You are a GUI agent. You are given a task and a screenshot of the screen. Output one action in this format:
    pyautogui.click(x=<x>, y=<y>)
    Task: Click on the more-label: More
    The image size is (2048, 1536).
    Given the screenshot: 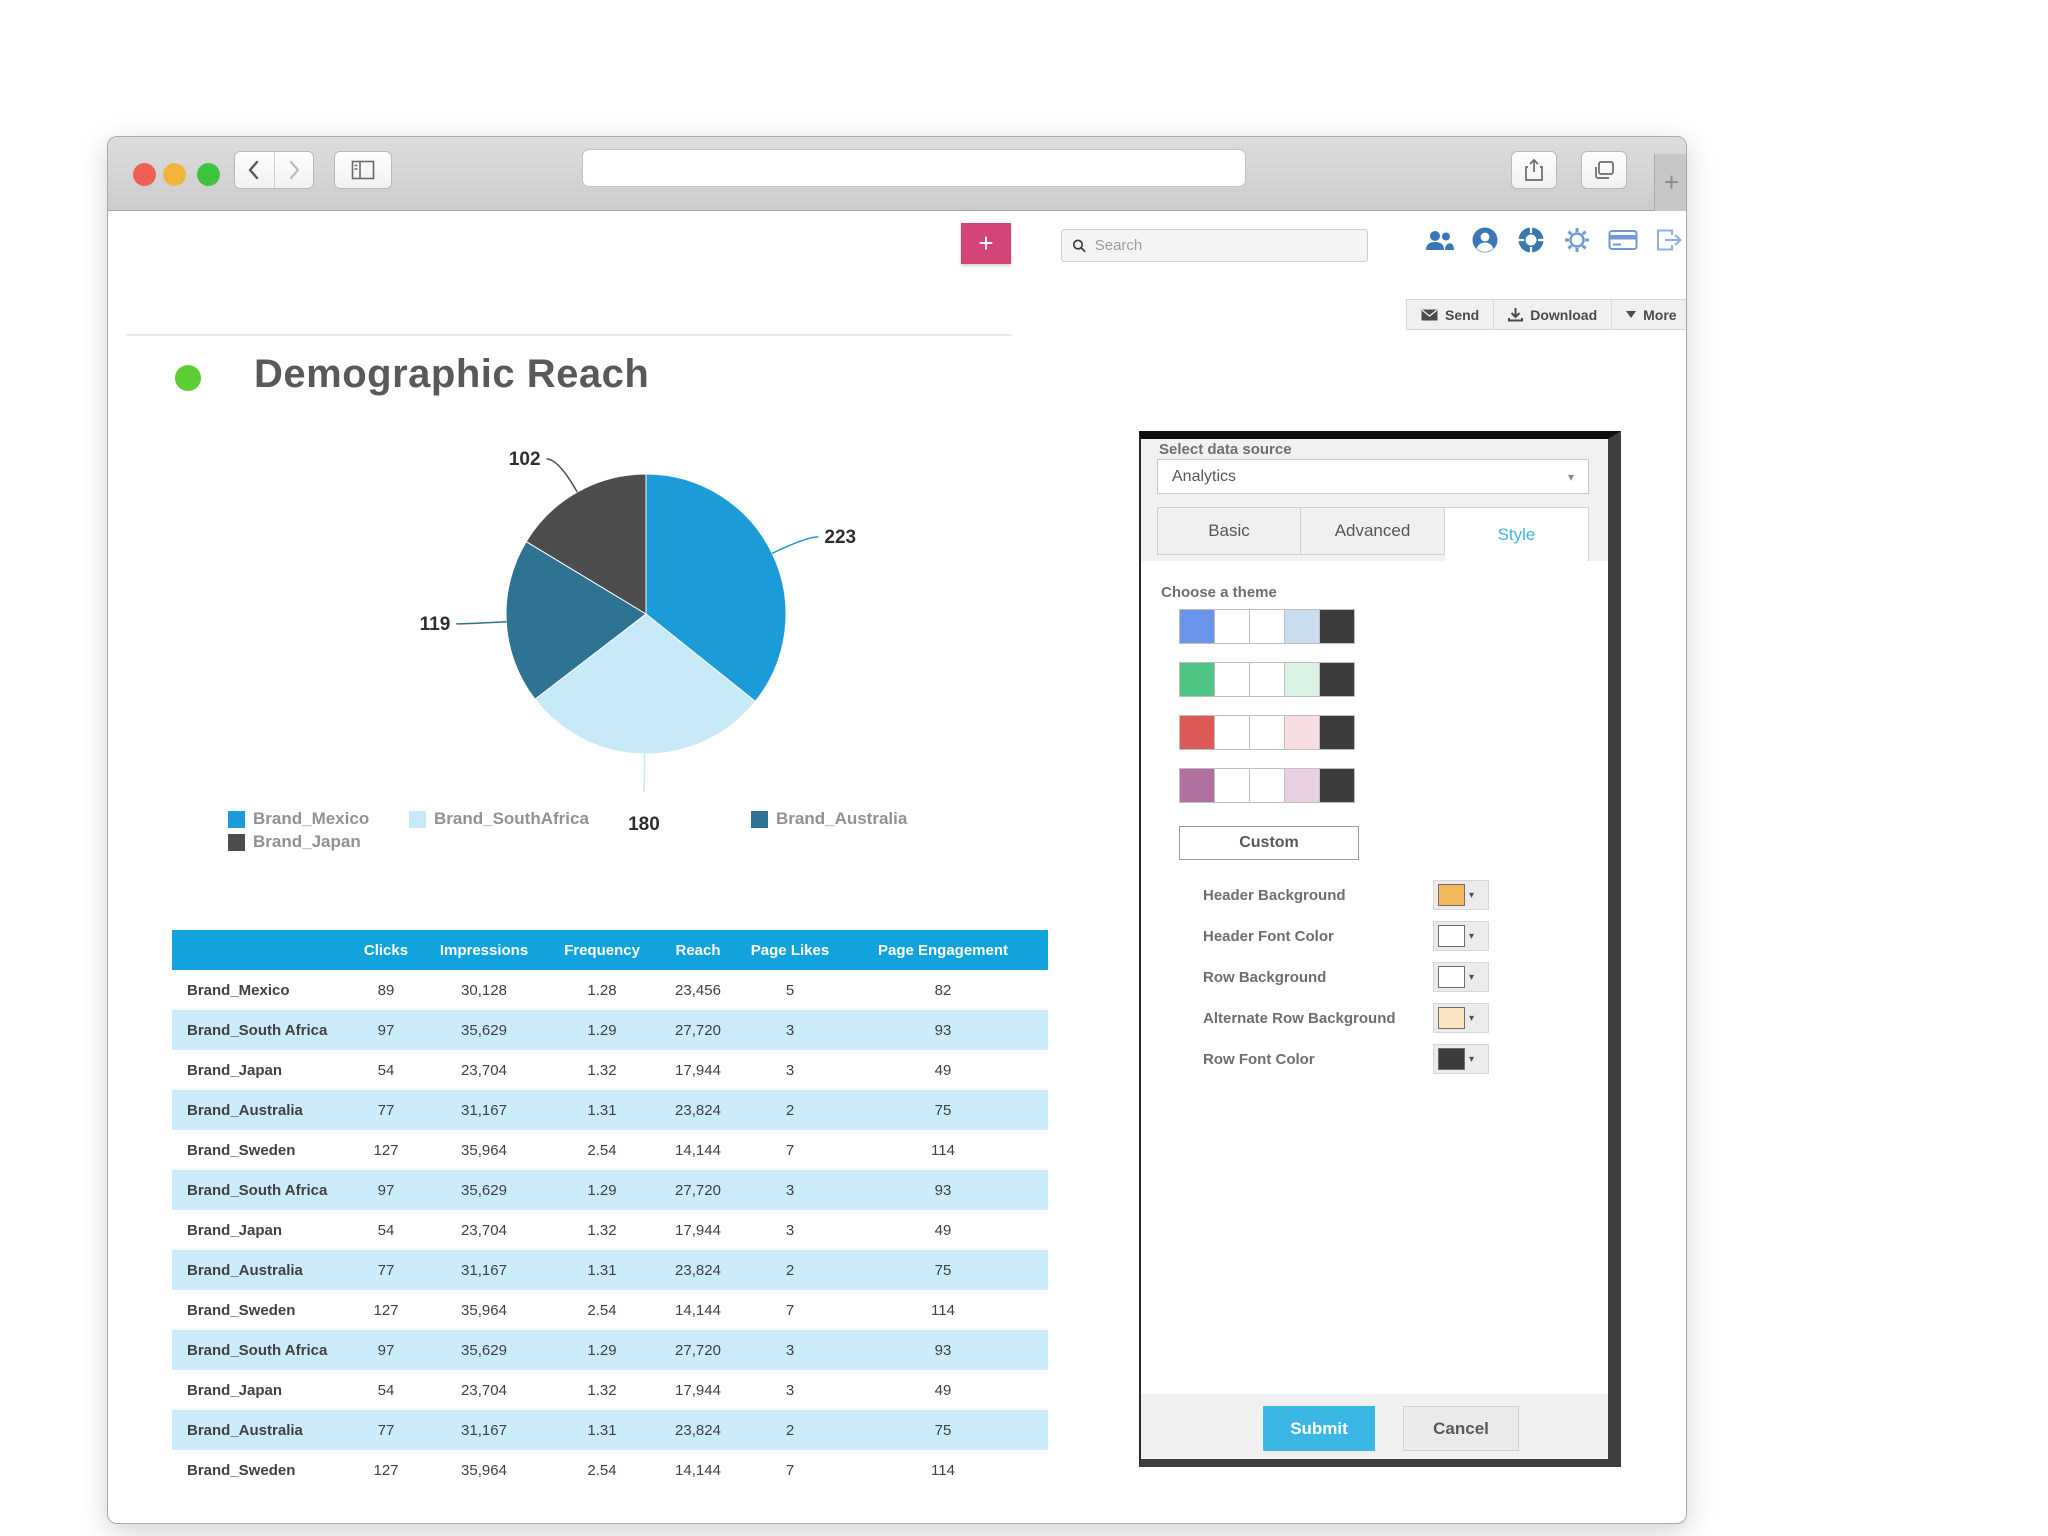 What is the action you would take?
    pyautogui.click(x=1660, y=314)
    